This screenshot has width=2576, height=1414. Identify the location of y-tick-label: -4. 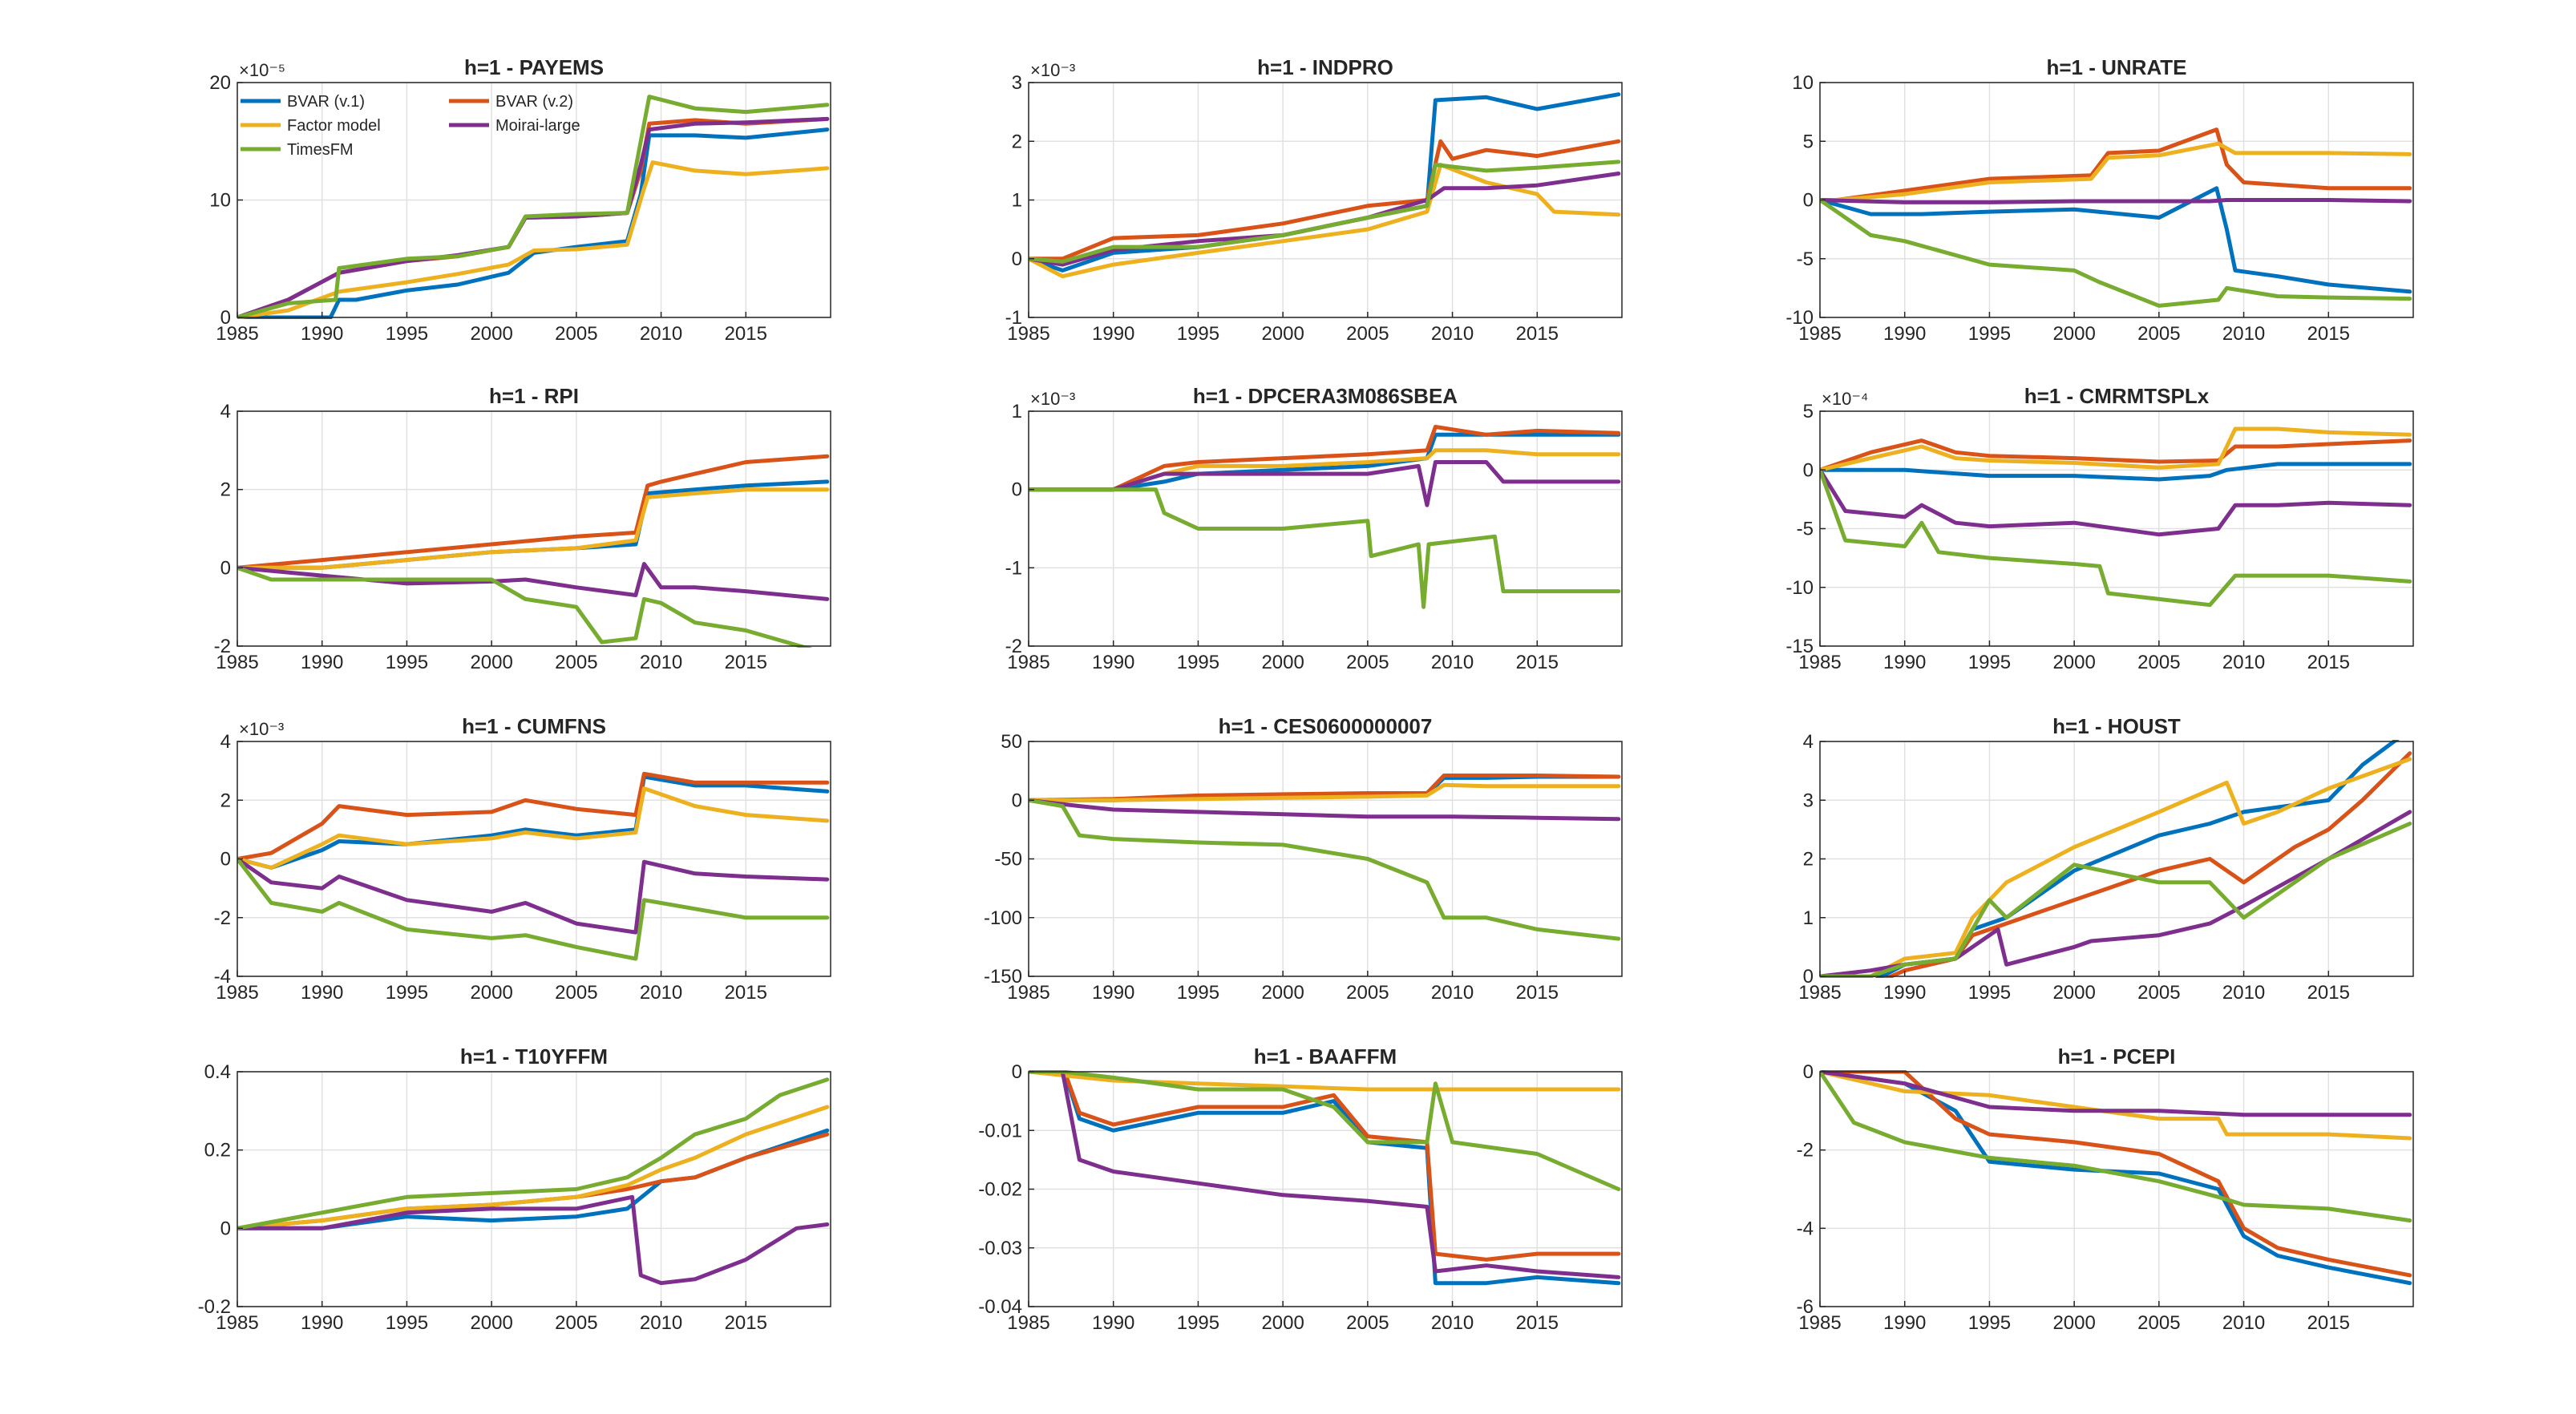
(222, 977).